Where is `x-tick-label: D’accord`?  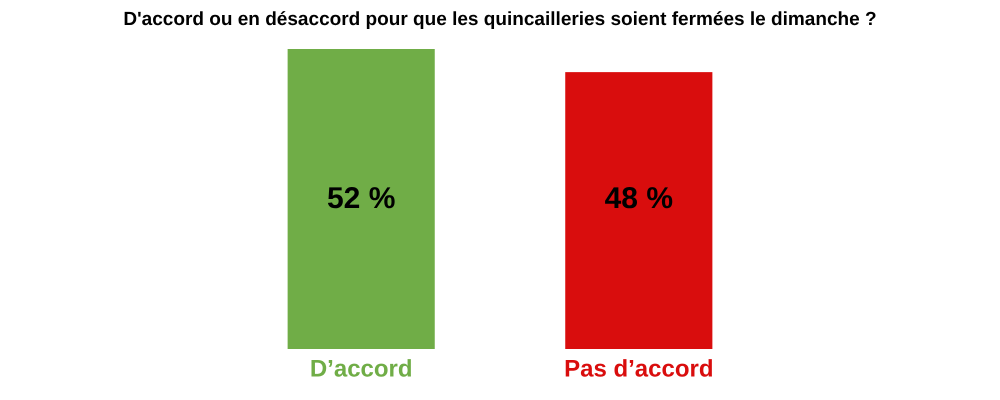 x-tick-label: D’accord is located at coordinates (361, 369).